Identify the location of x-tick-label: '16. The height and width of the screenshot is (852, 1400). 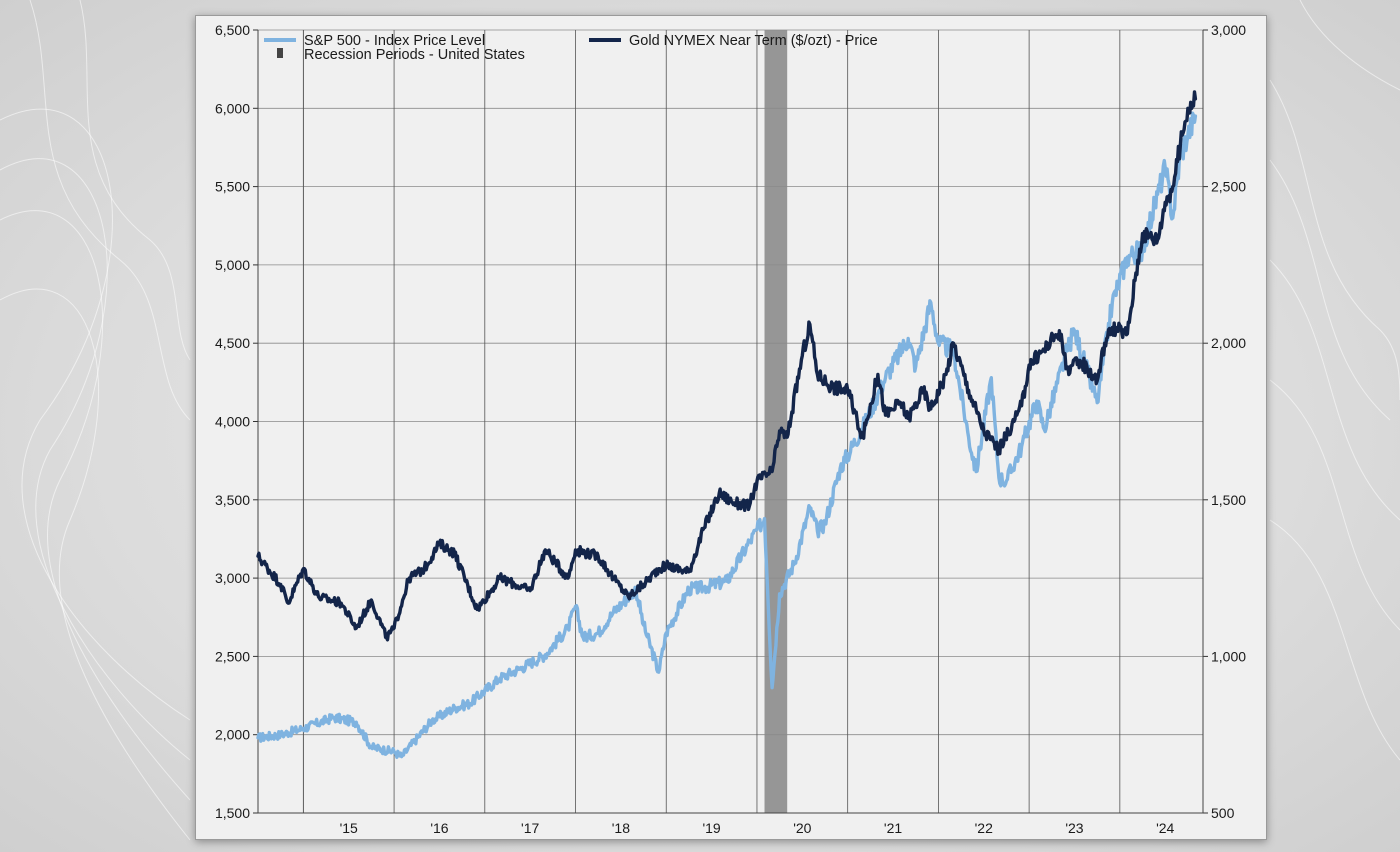
(439, 828).